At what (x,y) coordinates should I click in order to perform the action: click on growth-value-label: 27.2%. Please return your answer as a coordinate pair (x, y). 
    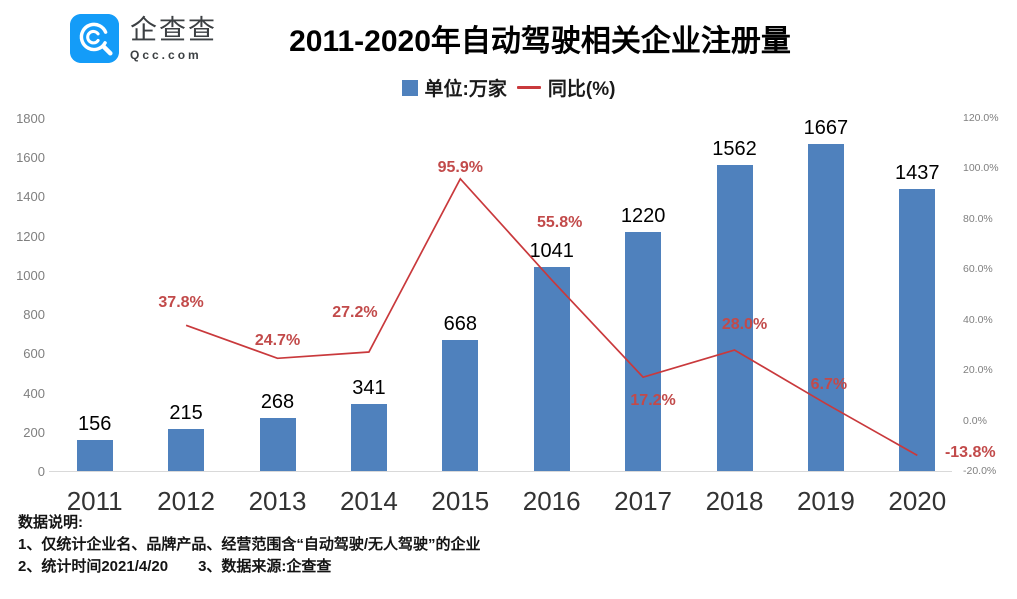
    Looking at the image, I should click on (355, 312).